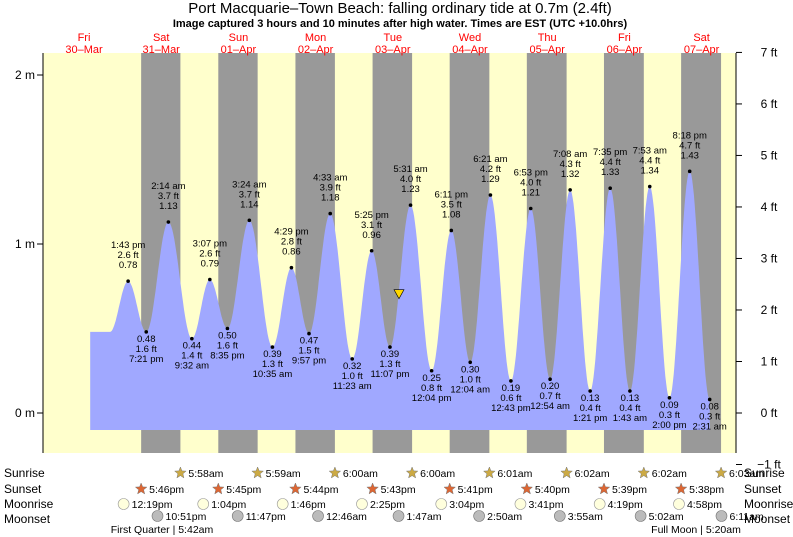  Describe the element at coordinates (669, 405) in the screenshot. I see `extreme-meters: 0.09` at that location.